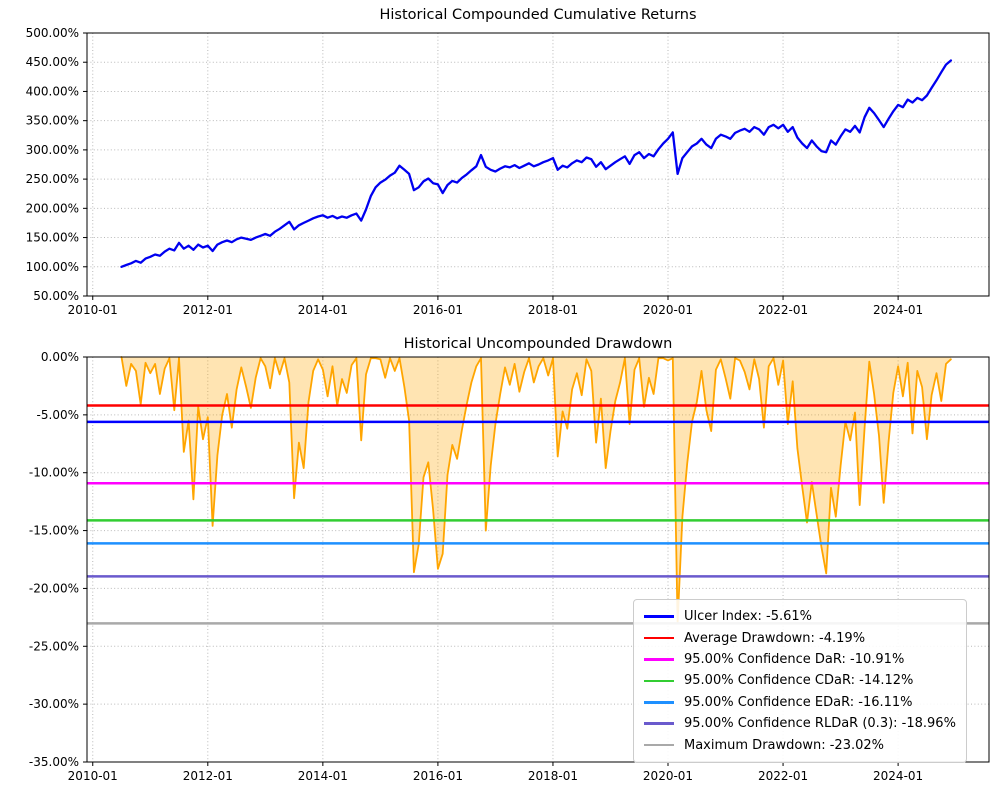 The height and width of the screenshot is (789, 997). What do you see at coordinates (52, 121) in the screenshot?
I see `y-tick-label: 350.00%` at bounding box center [52, 121].